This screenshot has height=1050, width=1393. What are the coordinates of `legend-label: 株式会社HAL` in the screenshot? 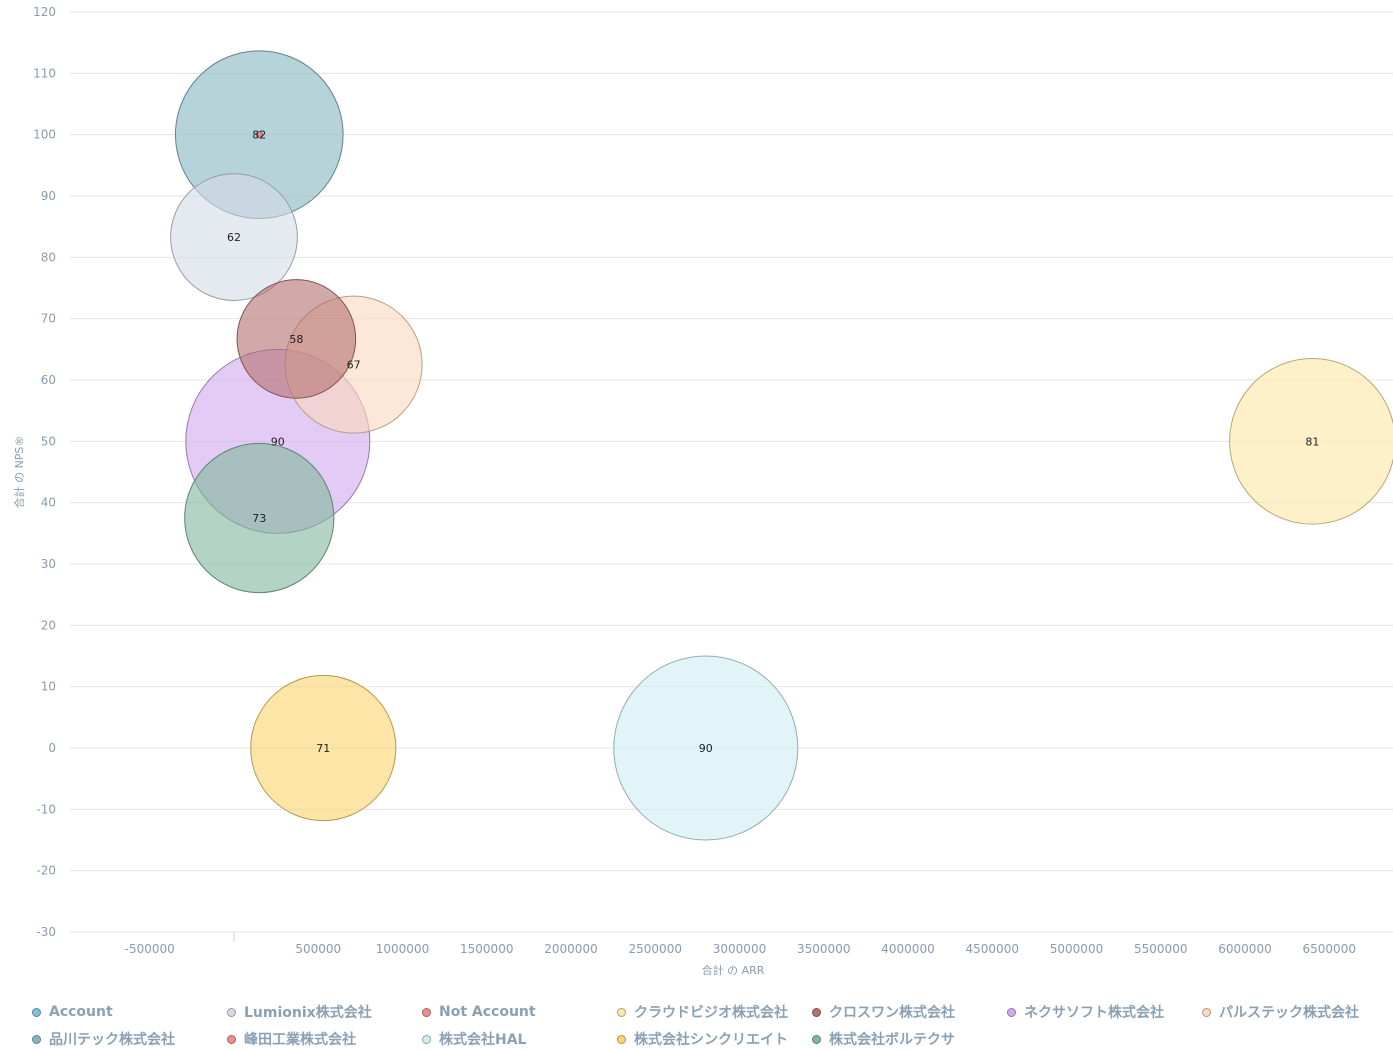 It's located at (483, 1040).